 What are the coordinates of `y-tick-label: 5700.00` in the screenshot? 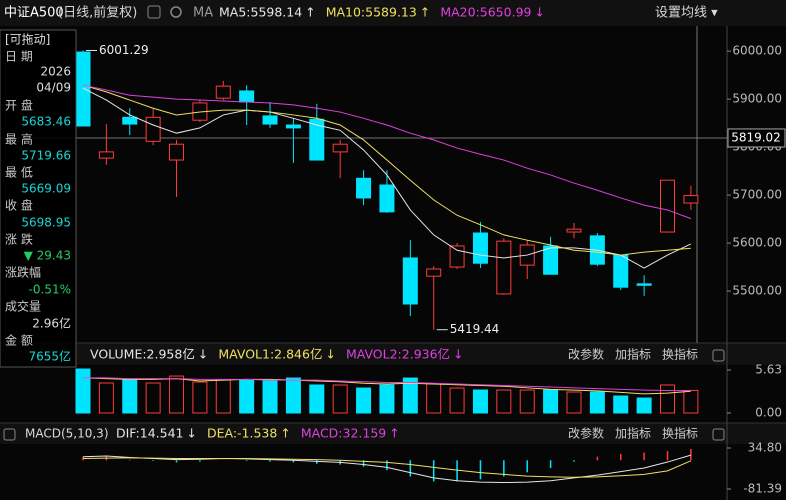 It's located at (757, 195).